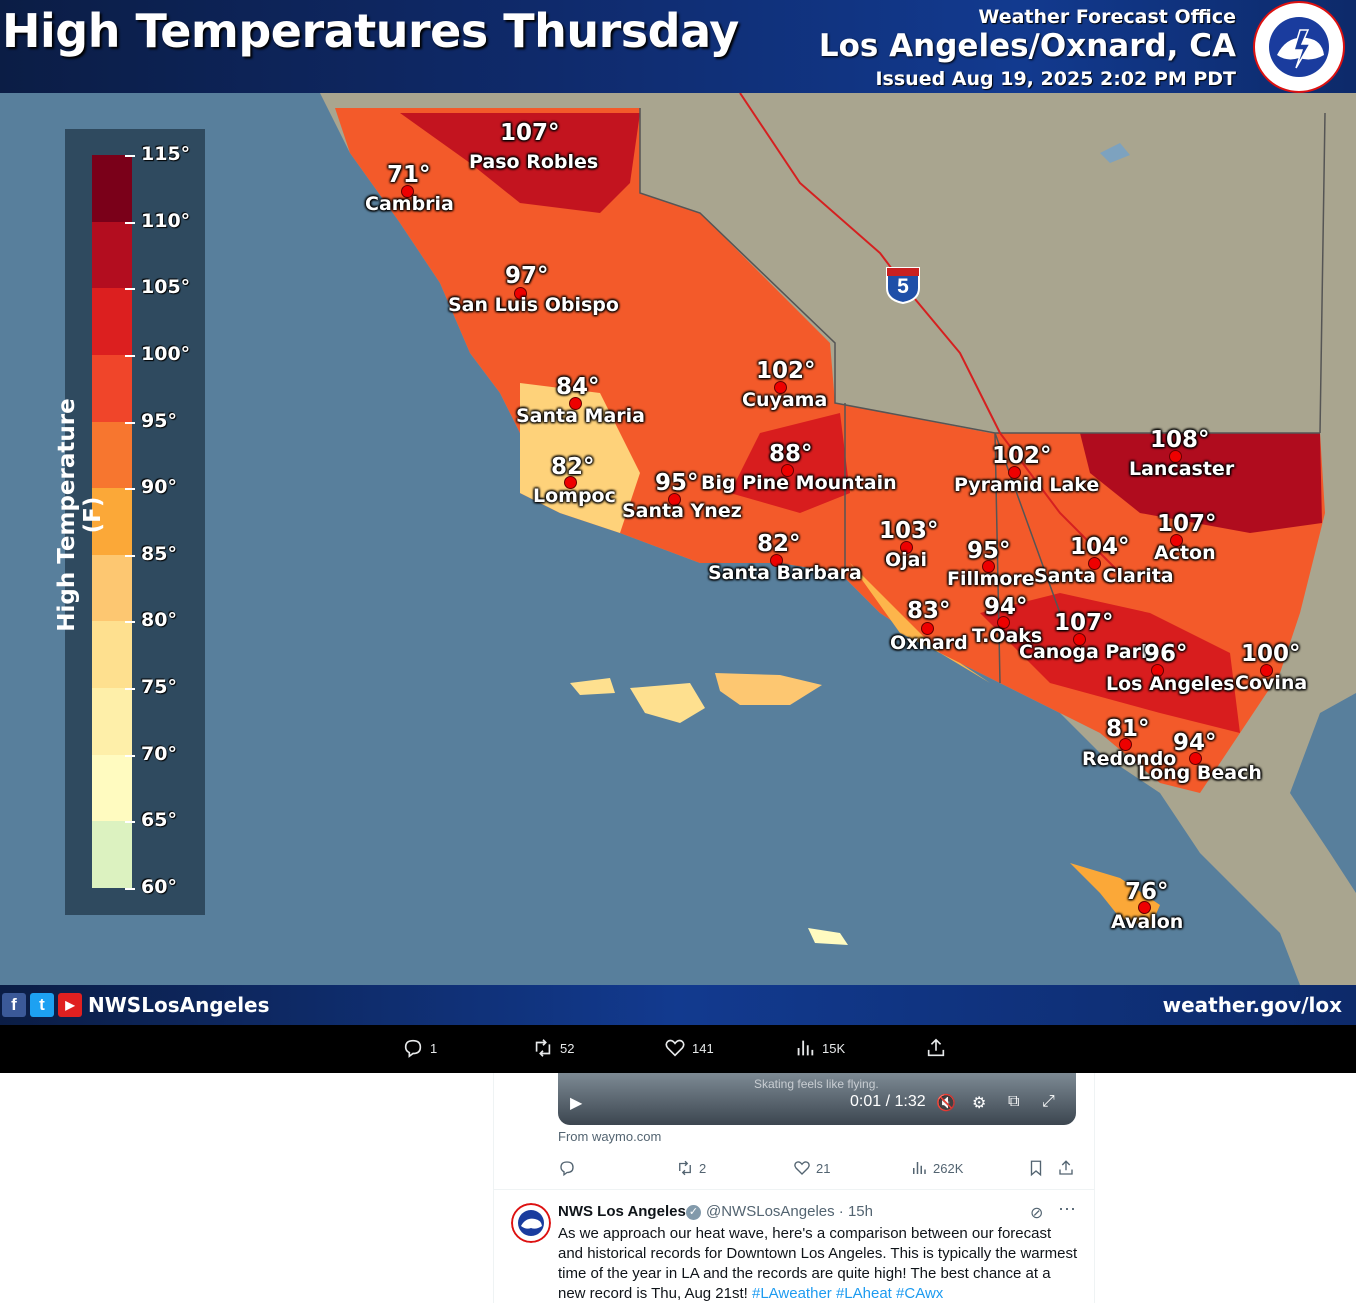  What do you see at coordinates (1037, 1213) in the screenshot?
I see `grok-icon: ⊘` at bounding box center [1037, 1213].